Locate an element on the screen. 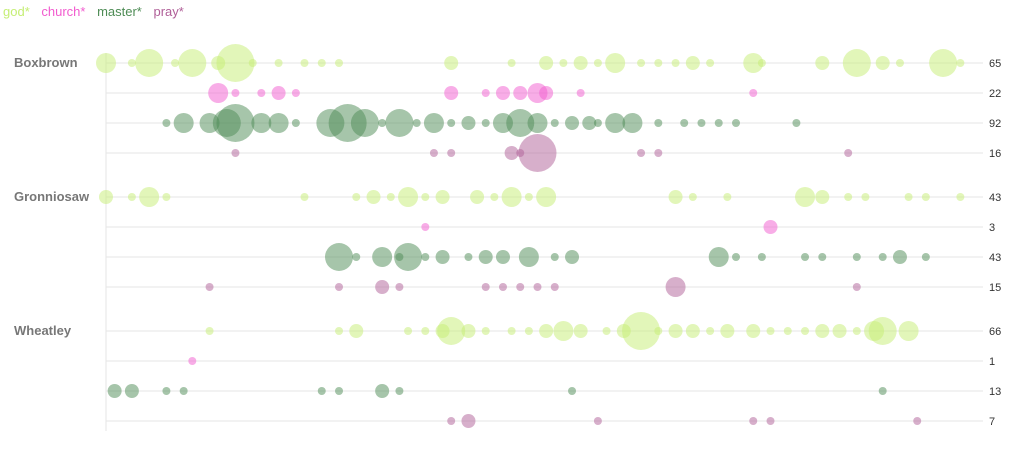  legend-item-church: church* is located at coordinates (63, 11).